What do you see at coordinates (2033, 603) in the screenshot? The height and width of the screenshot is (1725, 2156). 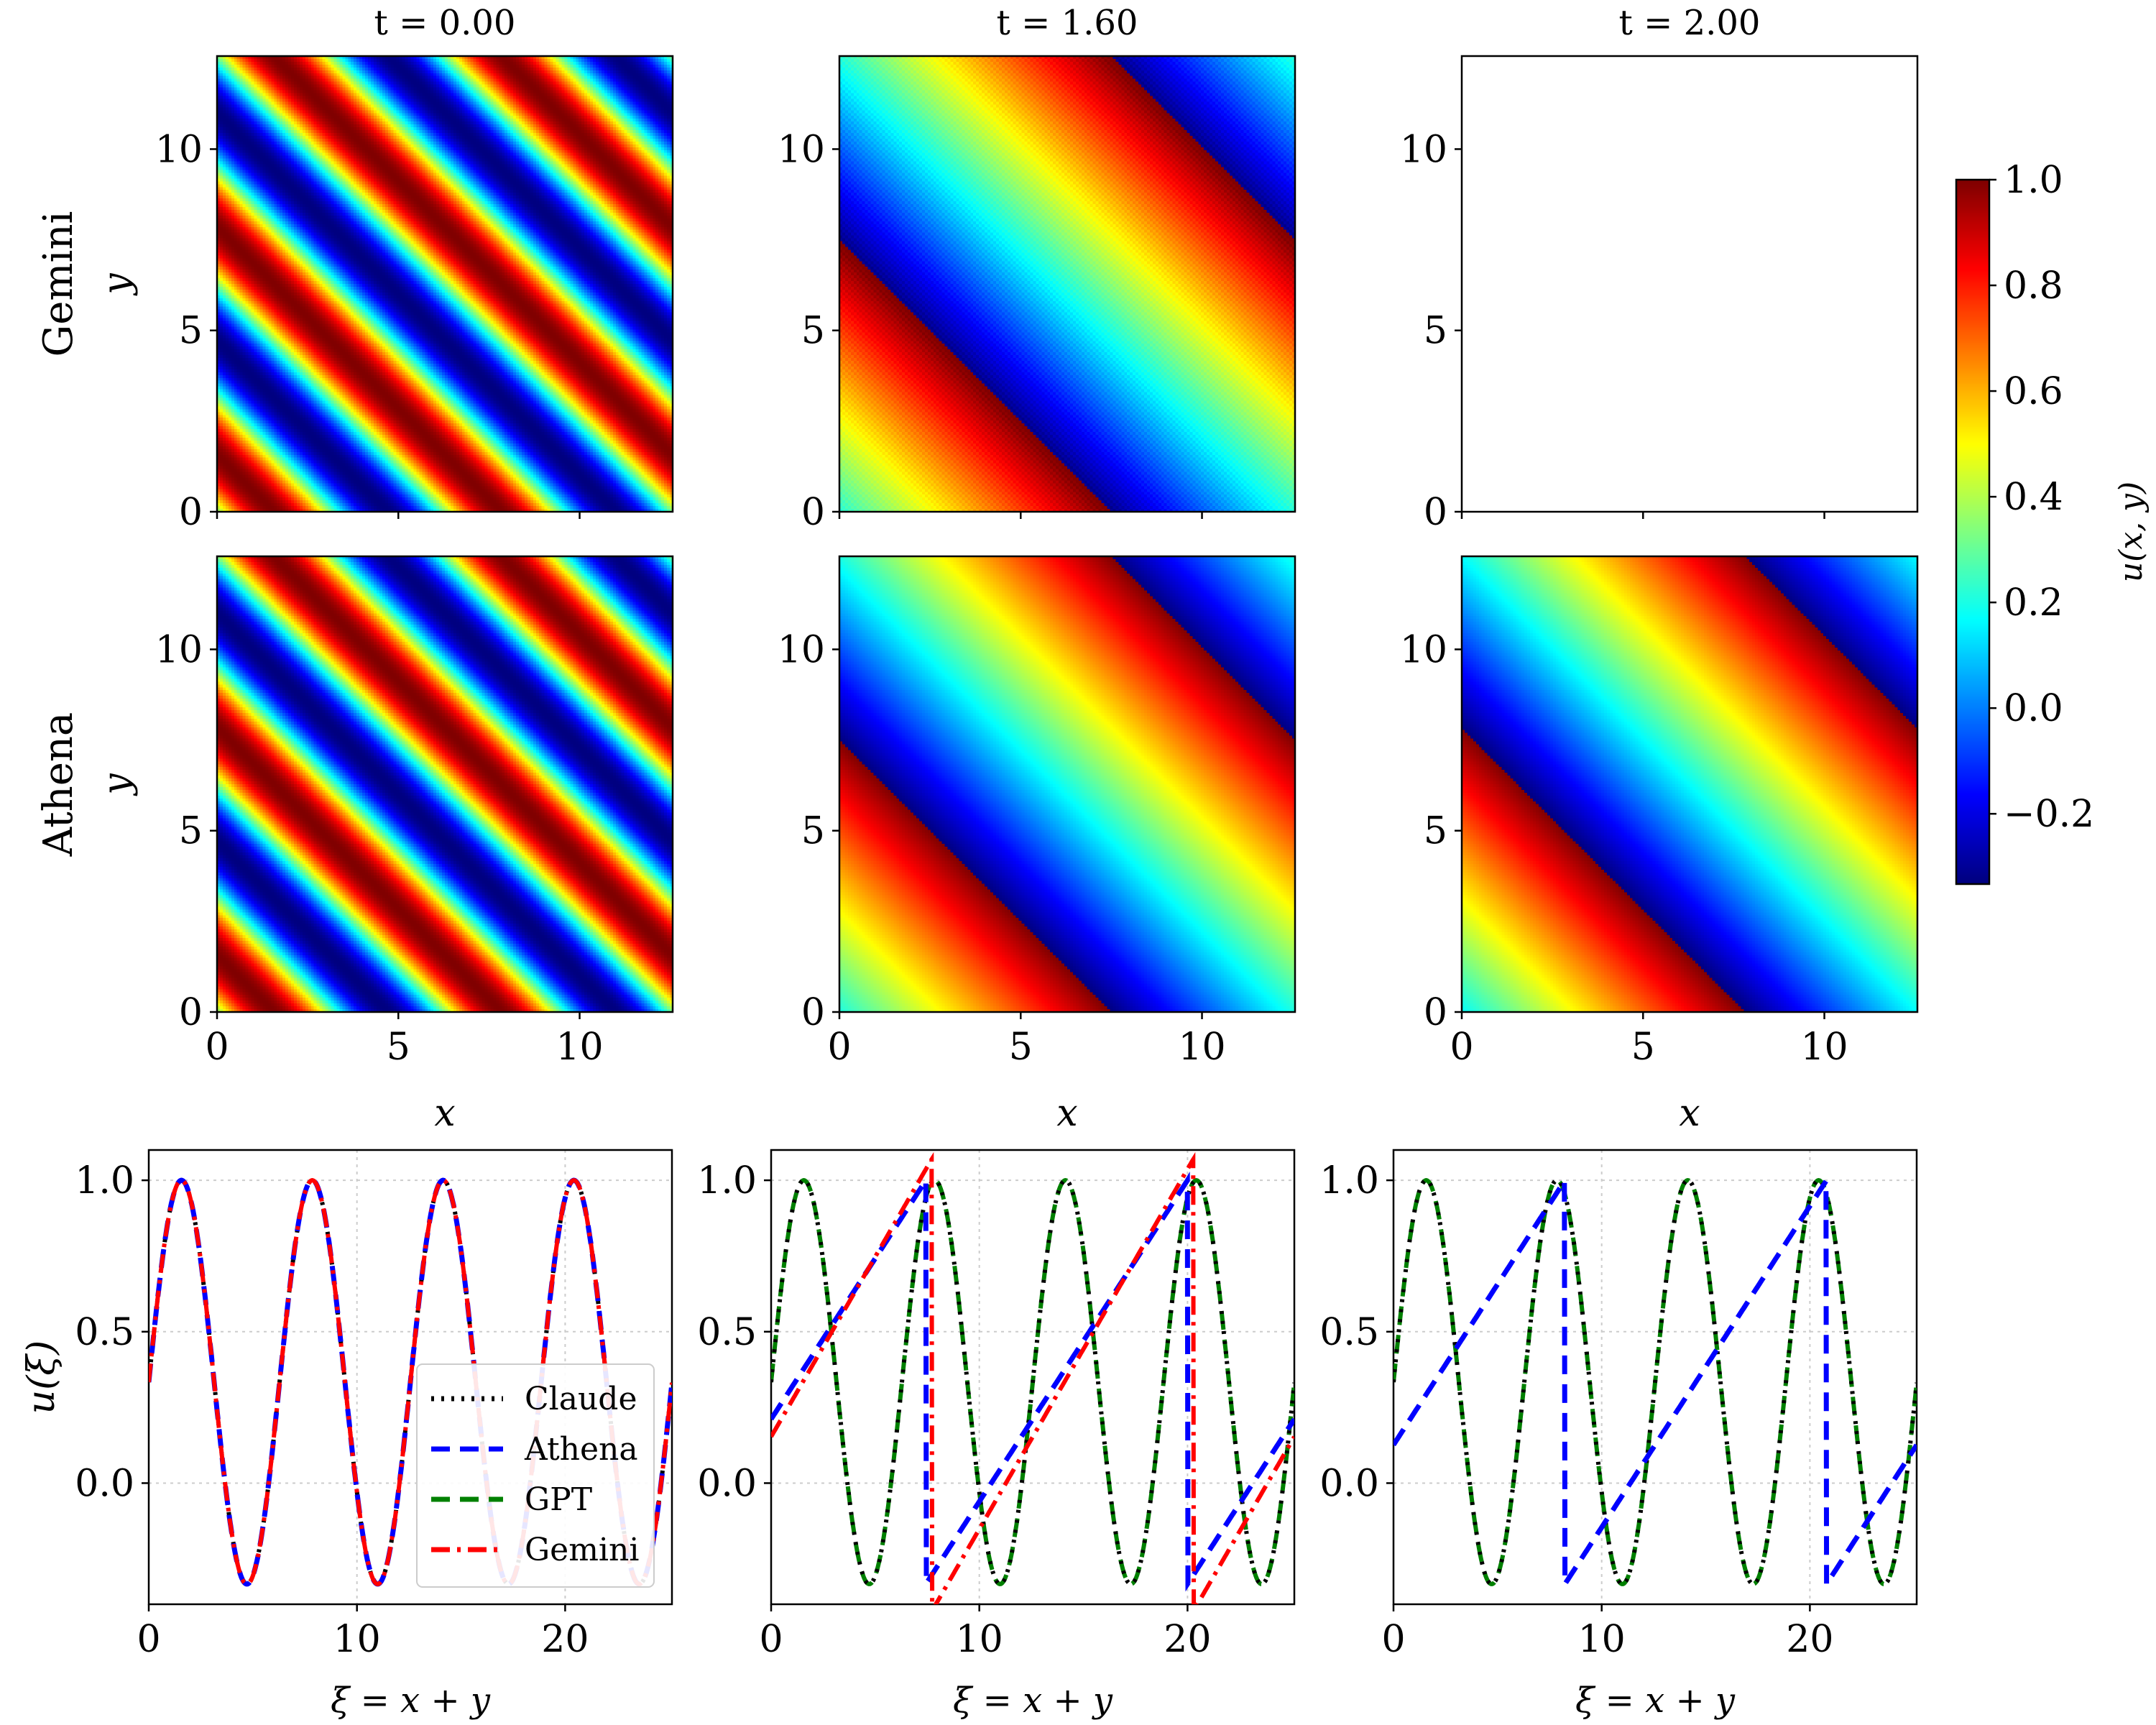 I see `colorbar-tick-label: 0.2` at bounding box center [2033, 603].